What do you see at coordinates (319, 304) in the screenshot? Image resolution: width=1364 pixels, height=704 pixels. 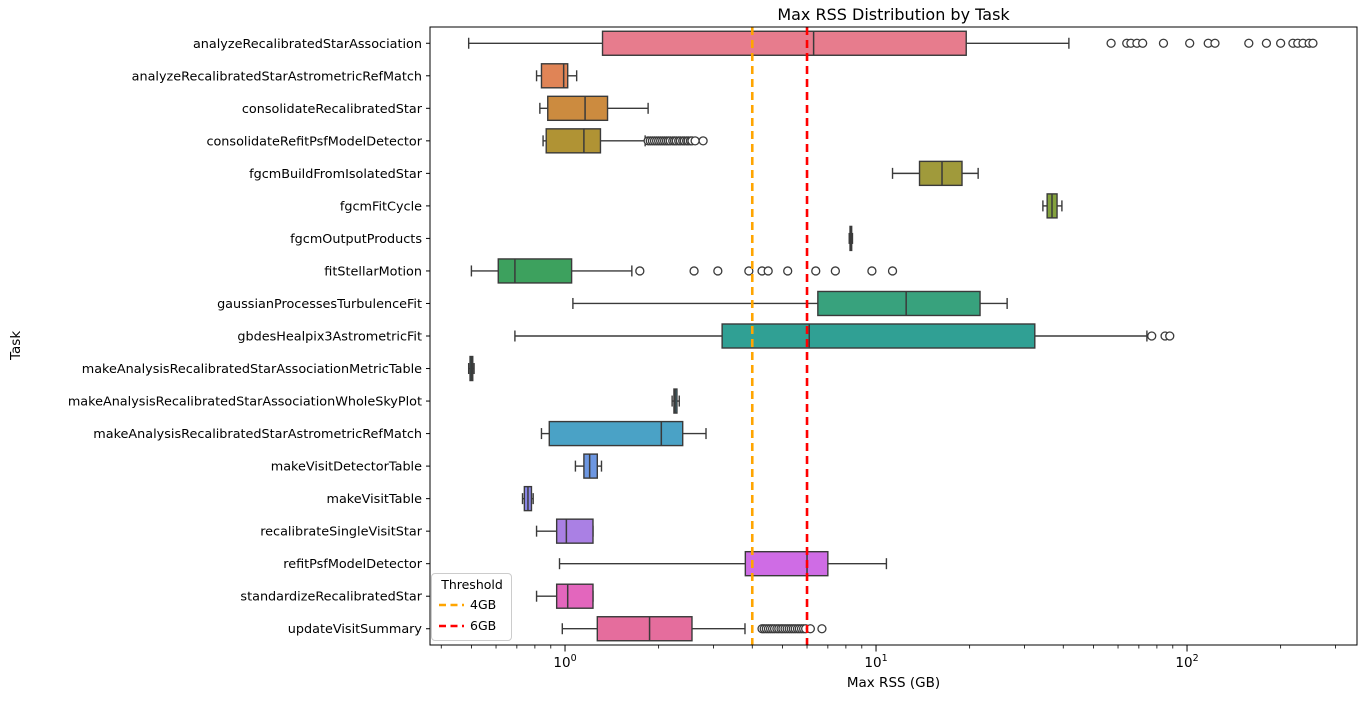 I see `y-tick-label: gaussianProcessesTurbulenceFit` at bounding box center [319, 304].